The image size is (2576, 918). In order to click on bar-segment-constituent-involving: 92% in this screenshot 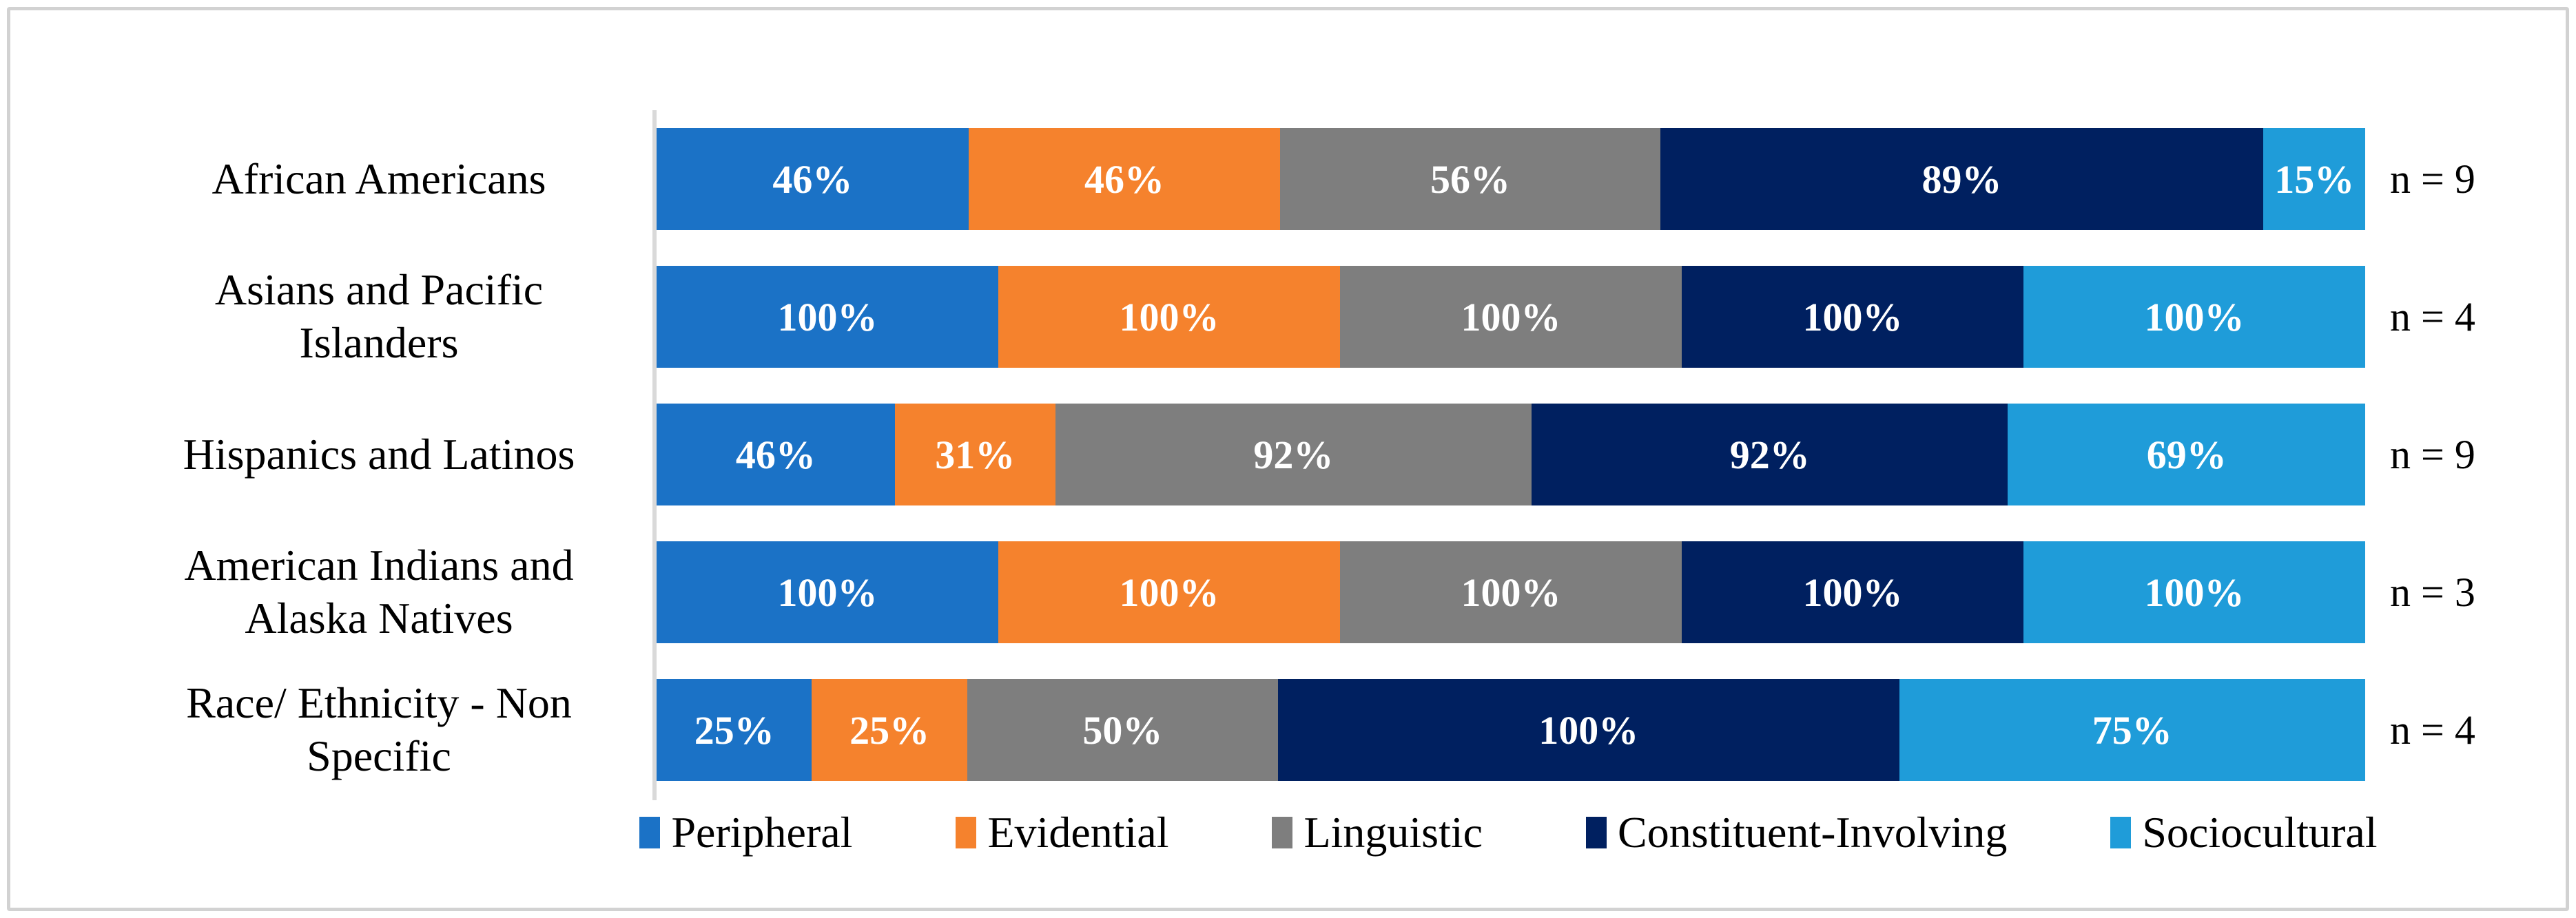, I will do `click(1770, 454)`.